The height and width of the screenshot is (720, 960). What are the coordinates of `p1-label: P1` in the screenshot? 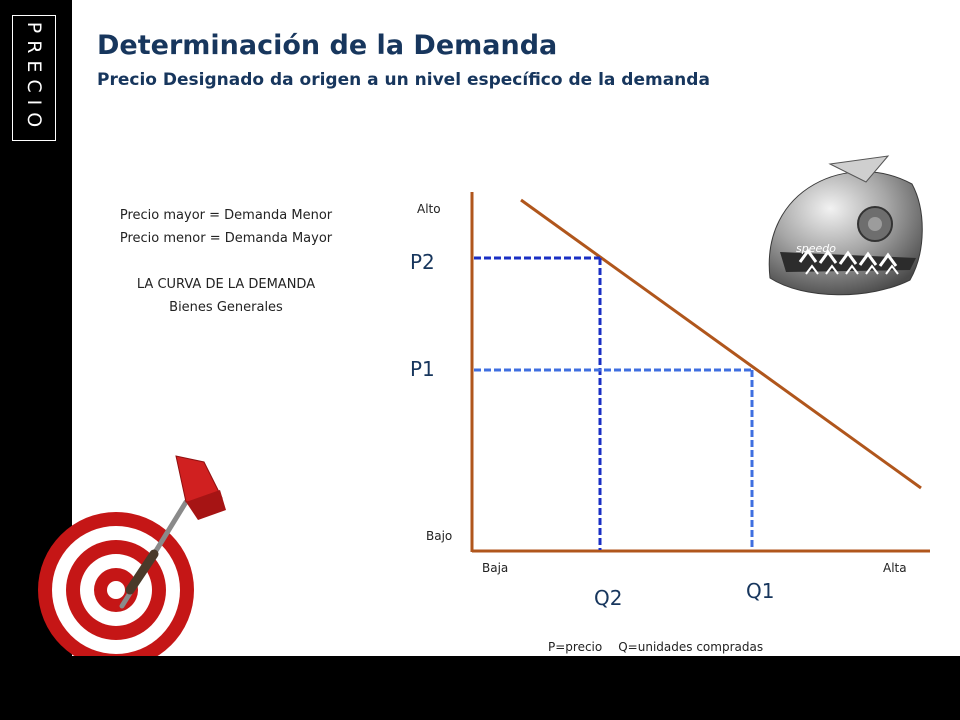 It's located at (422, 369).